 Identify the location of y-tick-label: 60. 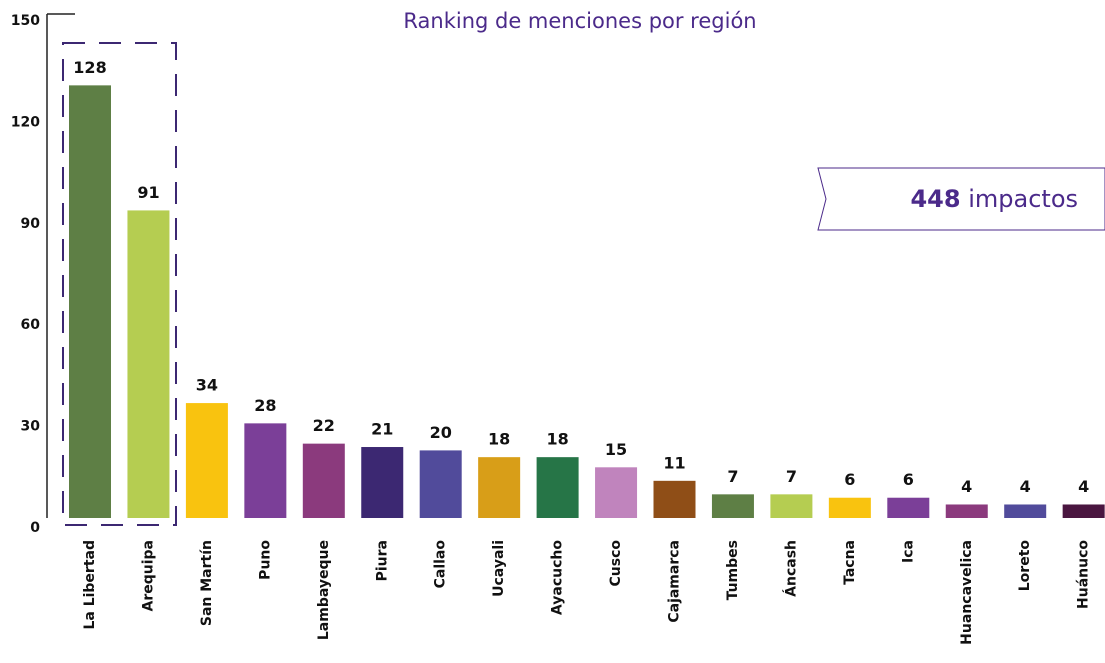
(31, 325).